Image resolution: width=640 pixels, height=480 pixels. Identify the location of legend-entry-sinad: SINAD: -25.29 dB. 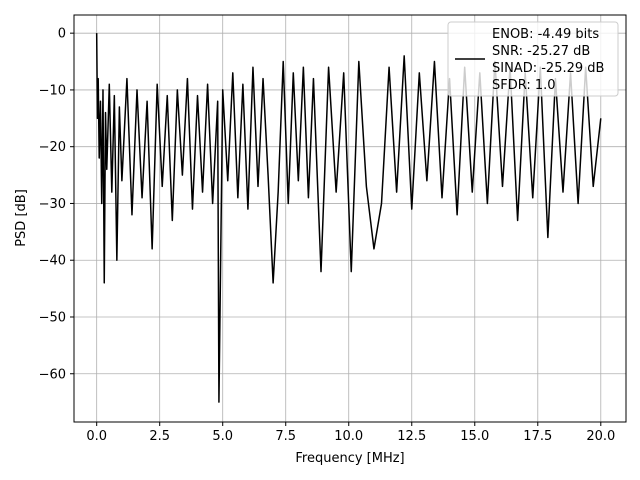
(548, 68).